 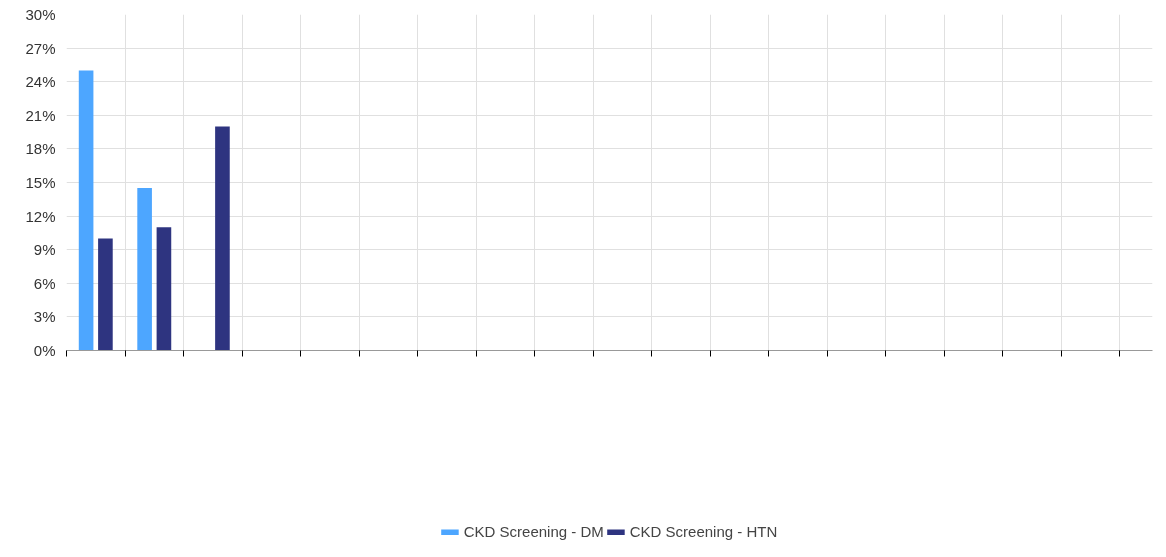 What do you see at coordinates (40, 182) in the screenshot?
I see `y-tick-label: 15%` at bounding box center [40, 182].